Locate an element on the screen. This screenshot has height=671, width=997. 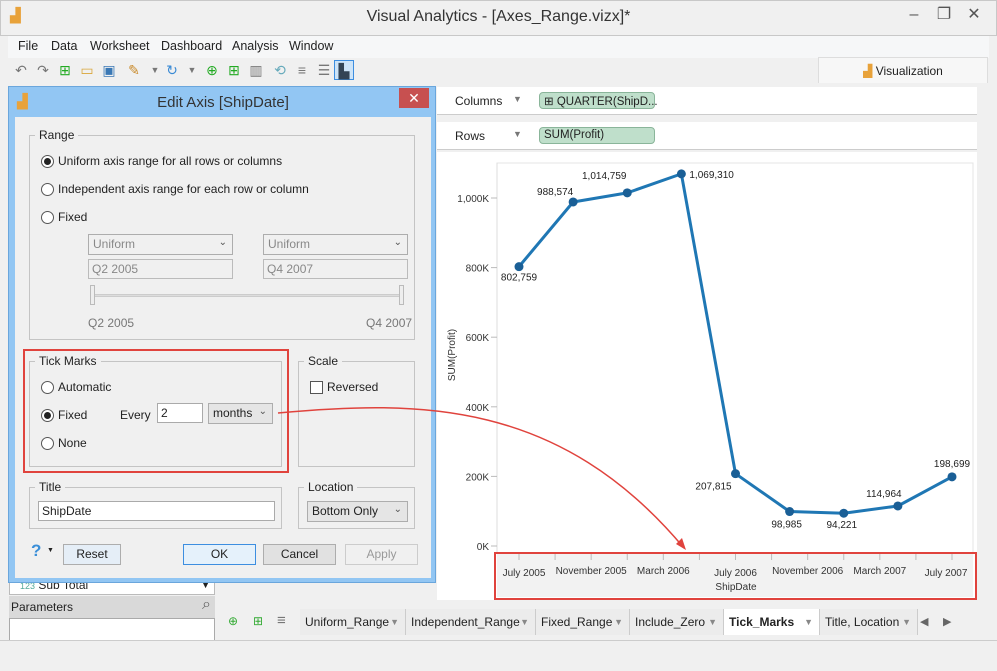
sort-ascending-icon: ≡ is located at coordinates (302, 70).